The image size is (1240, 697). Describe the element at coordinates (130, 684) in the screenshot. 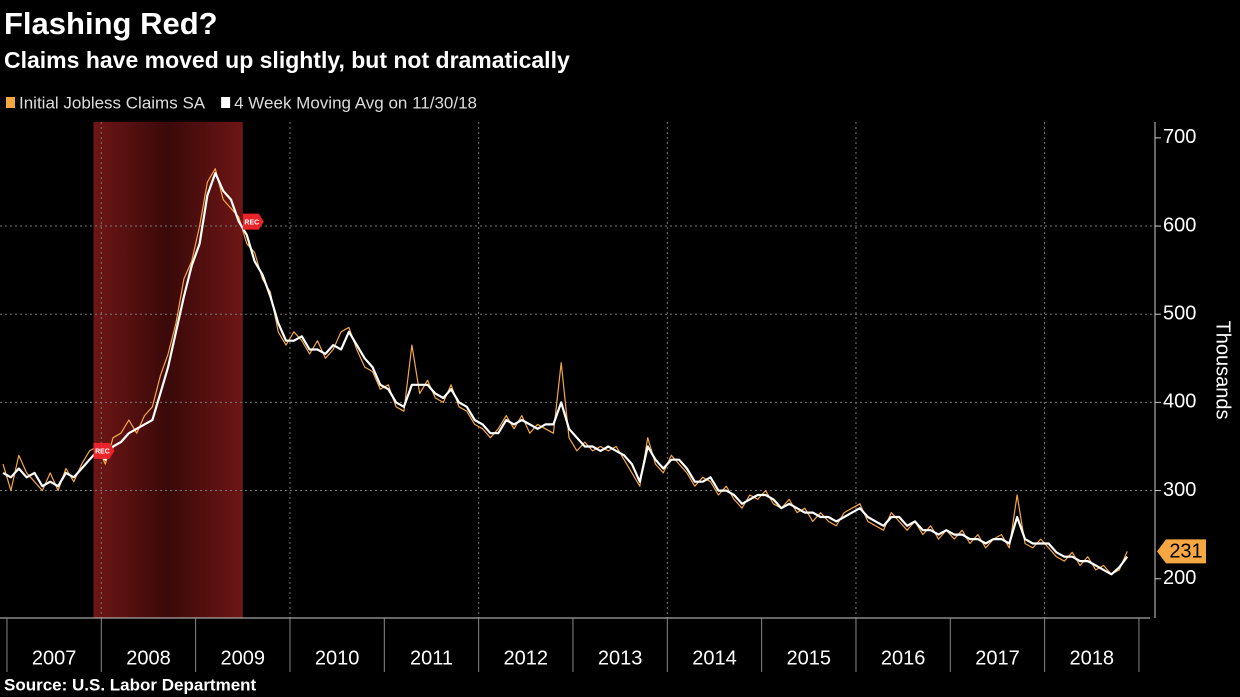

I see `source: Source: U.S. Labor Department` at that location.